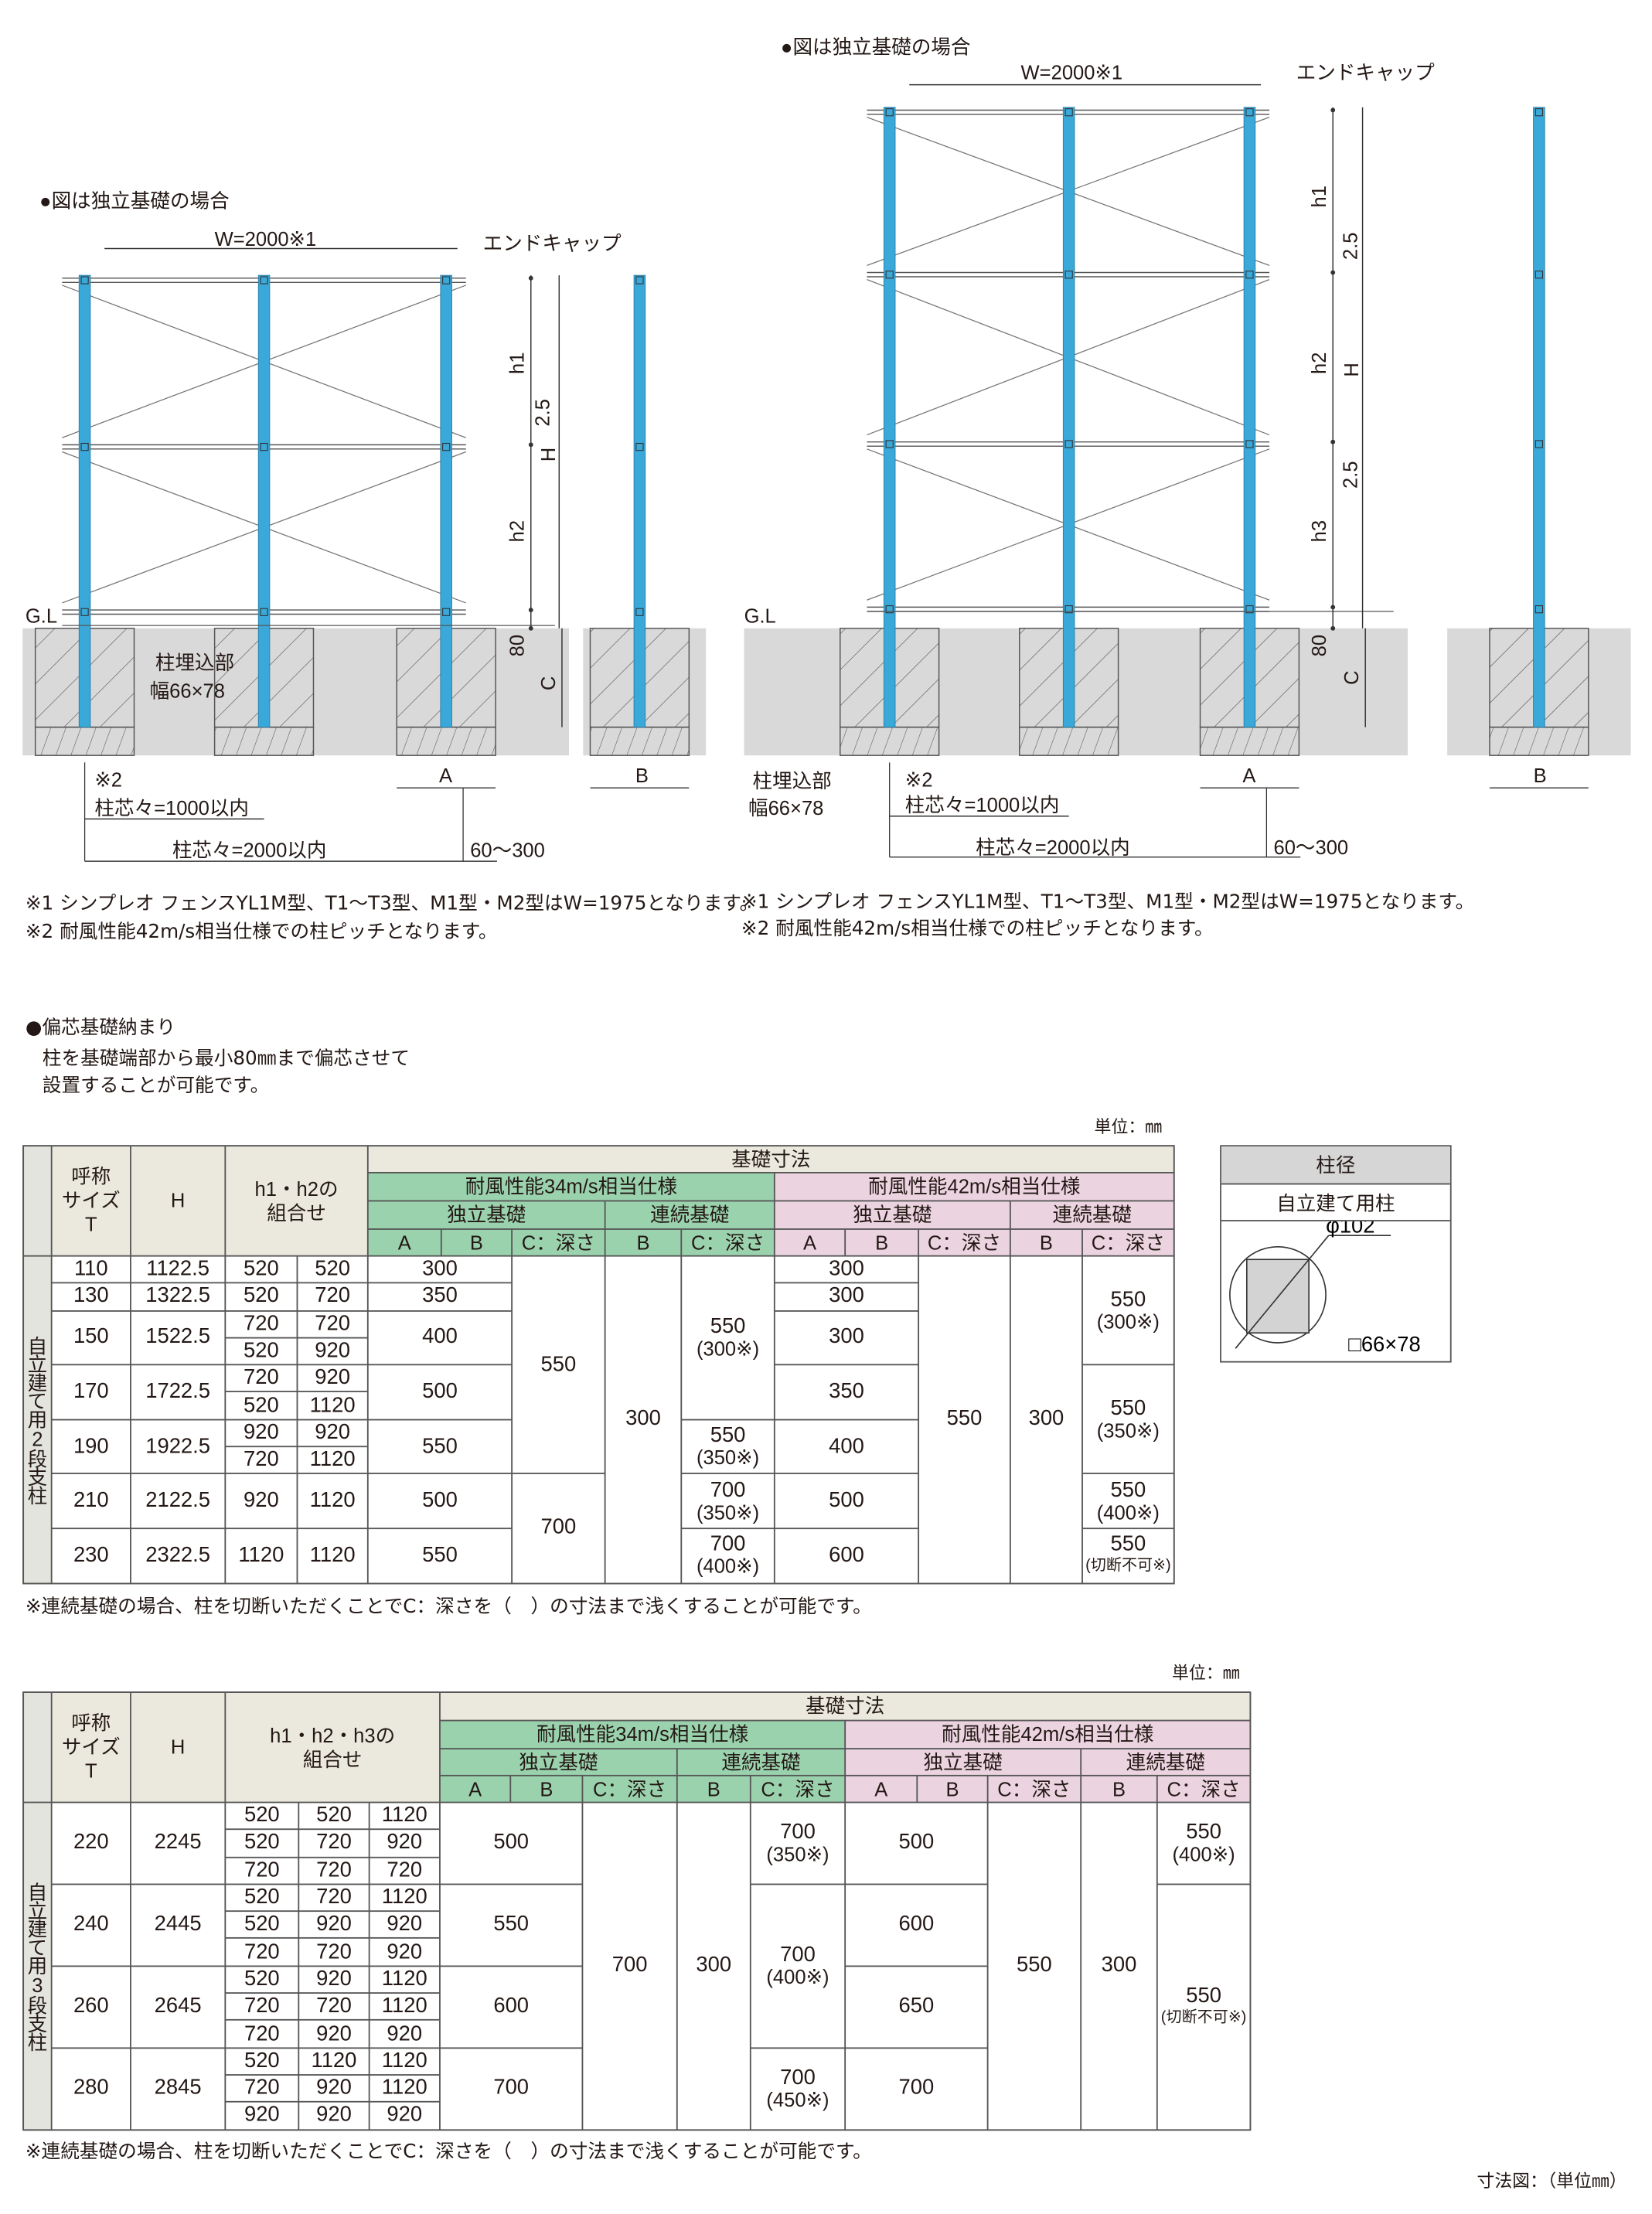 Image resolution: width=1652 pixels, height=2214 pixels. Describe the element at coordinates (1248, 776) in the screenshot. I see `A-label: A` at that location.